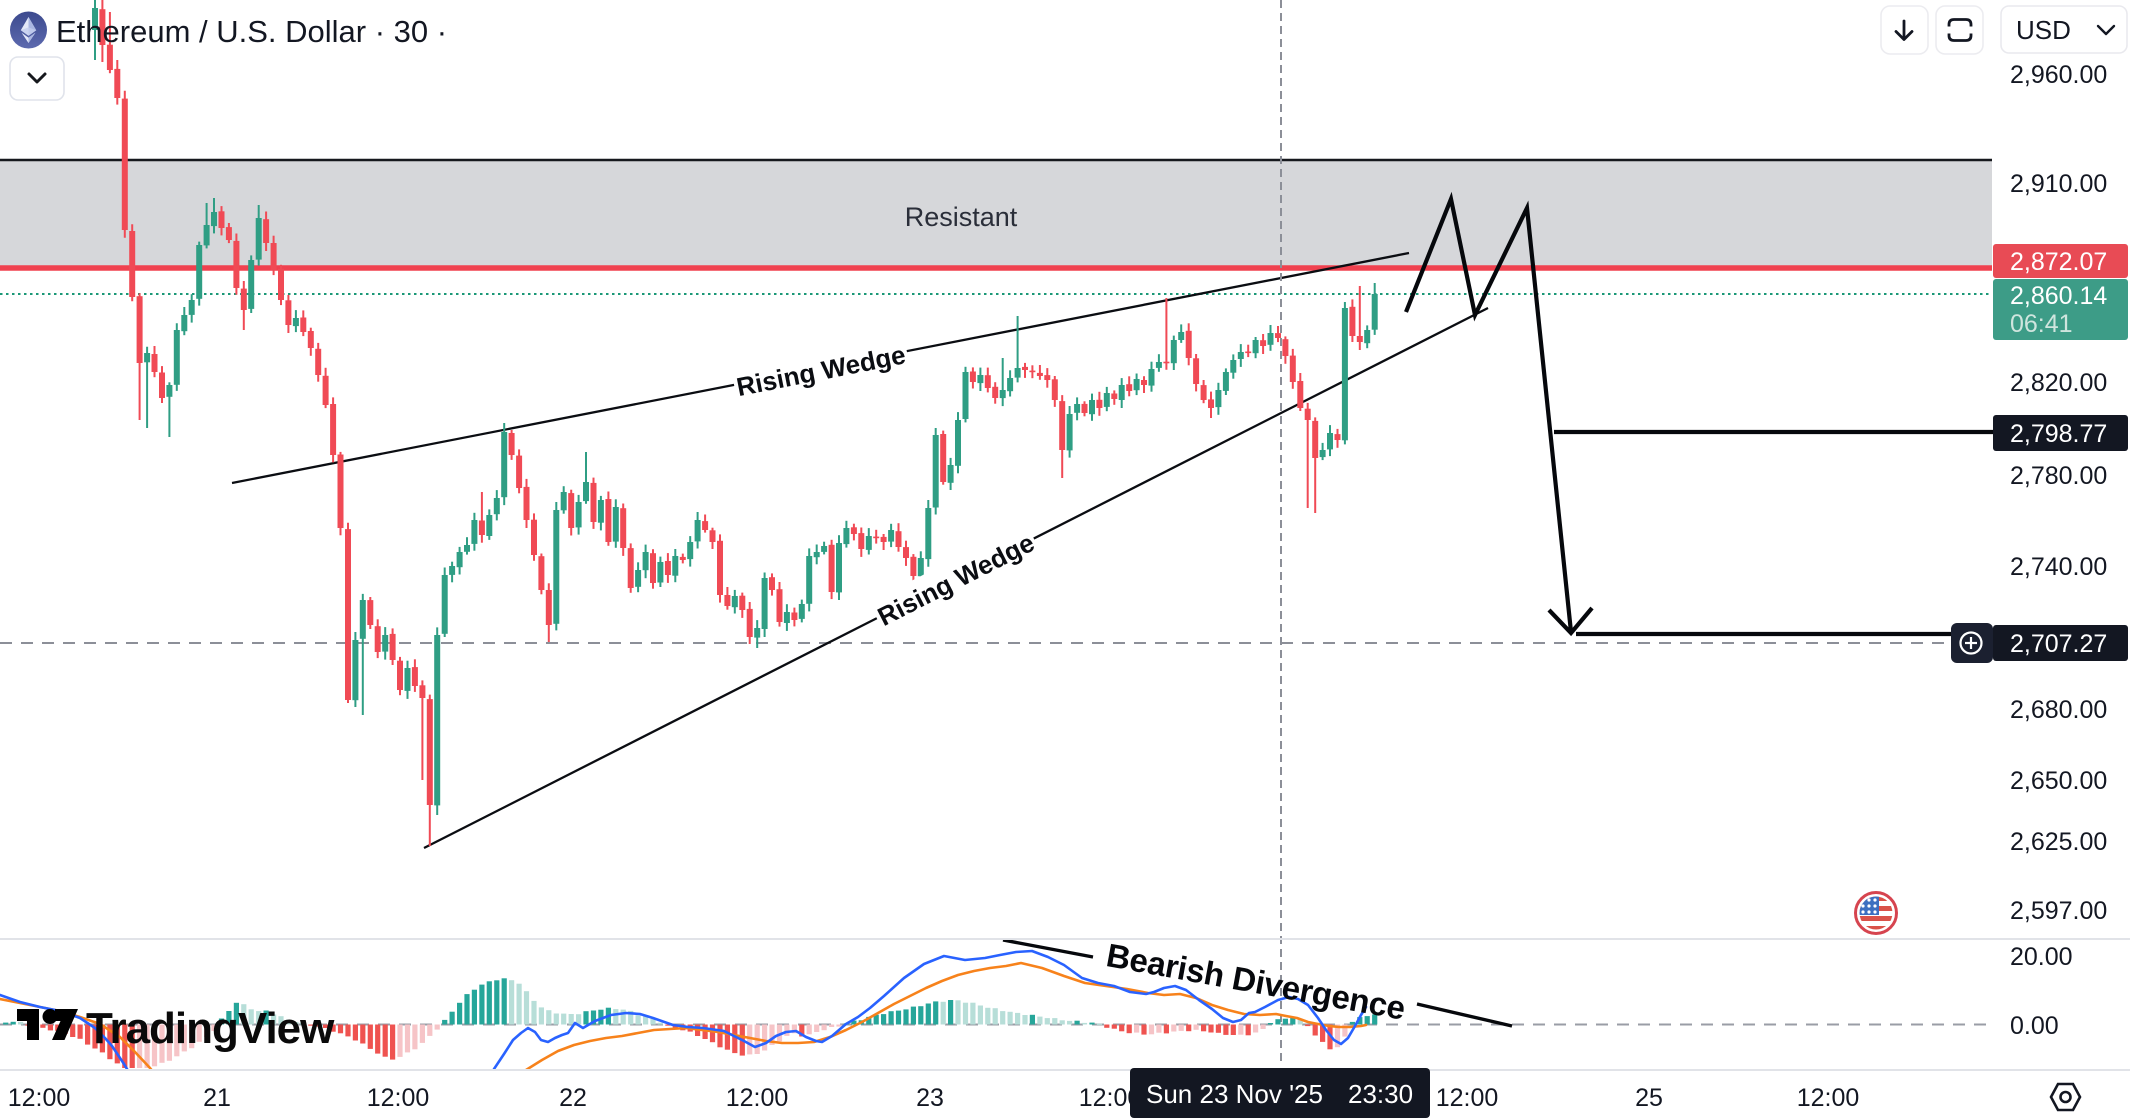  Describe the element at coordinates (2043, 30) in the screenshot. I see `svg-text: USD` at that location.